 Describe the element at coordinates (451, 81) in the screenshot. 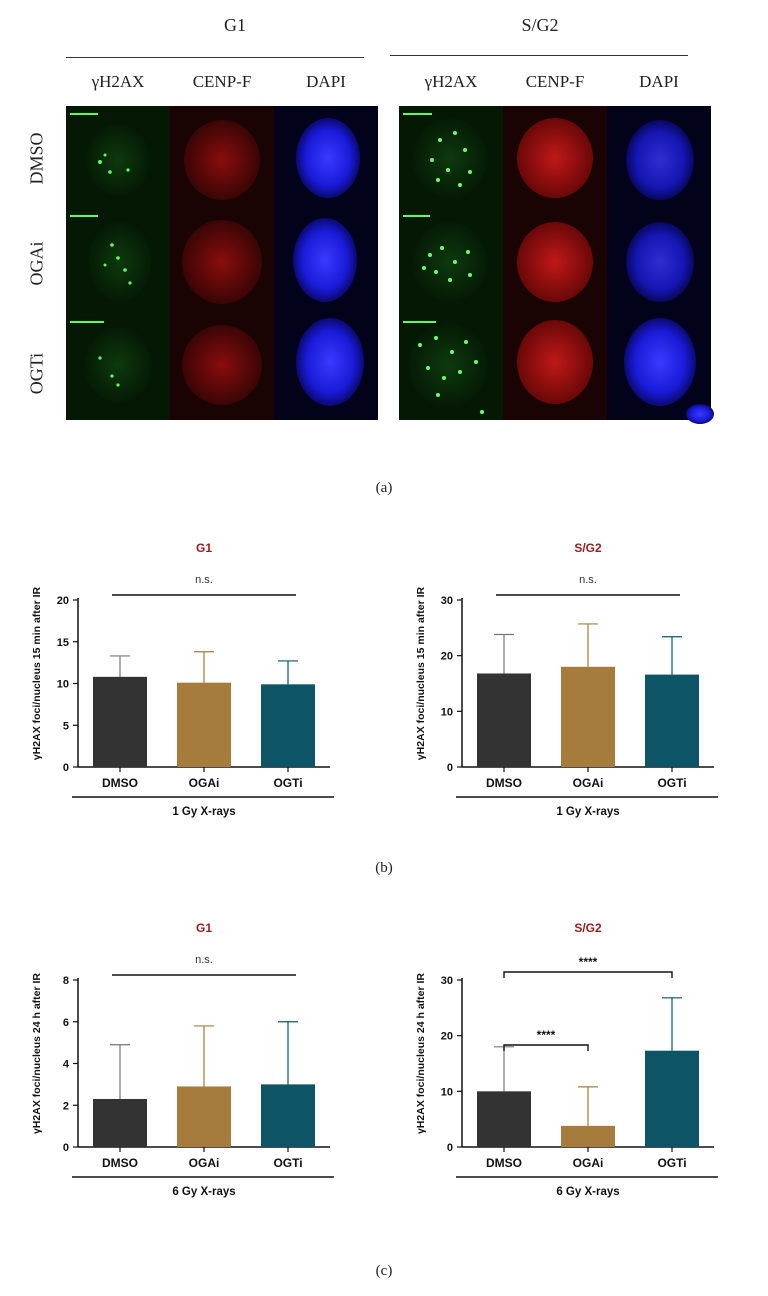

I see `sg2-channel-h2ax-header: γH2AX` at that location.